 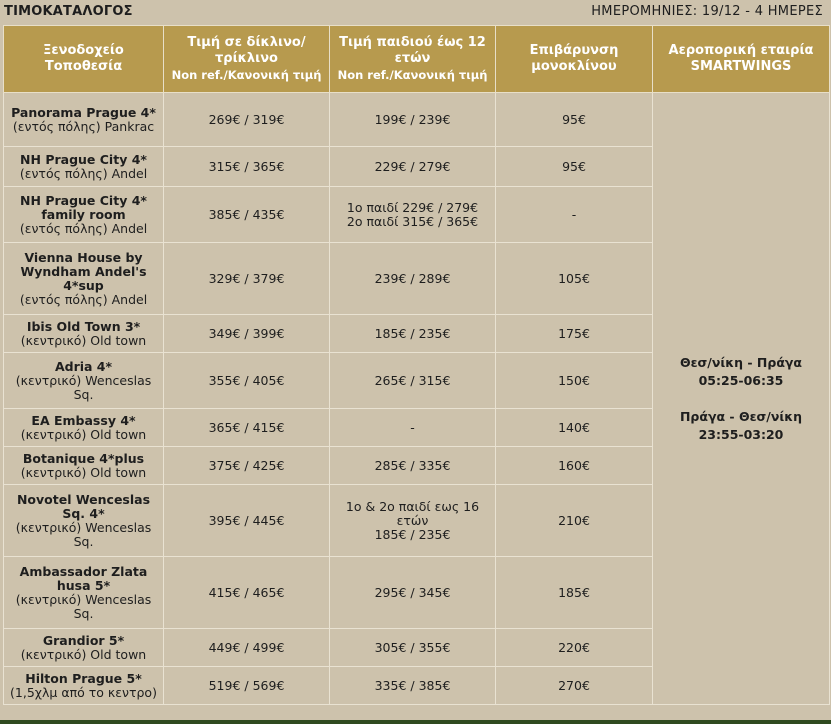 I want to click on hotel-name: EA Embassy 4*, so click(x=83, y=420).